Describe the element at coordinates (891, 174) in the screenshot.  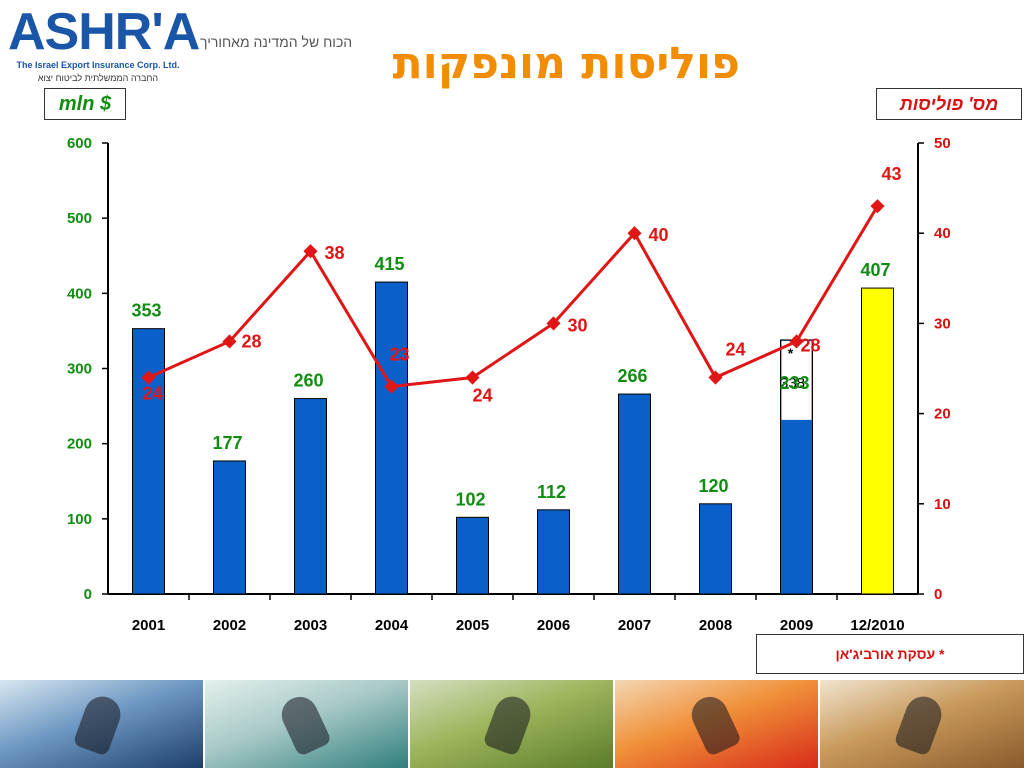
I see `line-value-label: 43` at that location.